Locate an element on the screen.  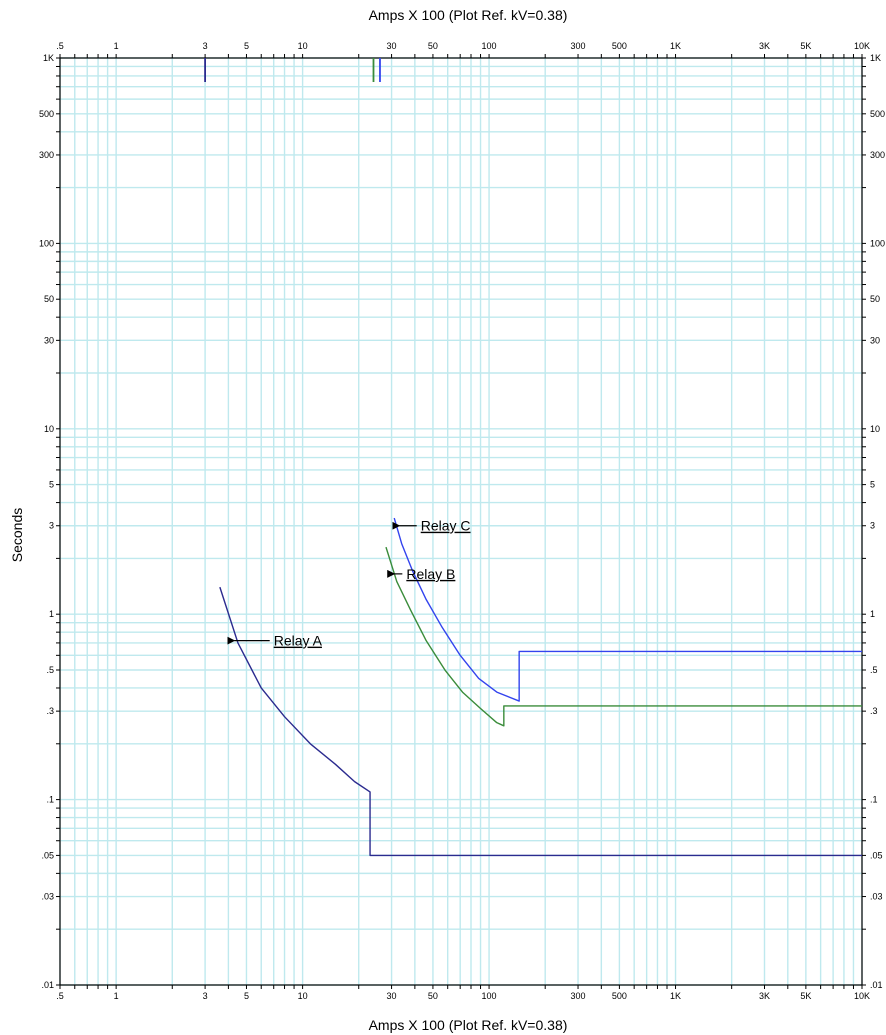
y-tick-label-left: .5 is located at coordinates (50, 670).